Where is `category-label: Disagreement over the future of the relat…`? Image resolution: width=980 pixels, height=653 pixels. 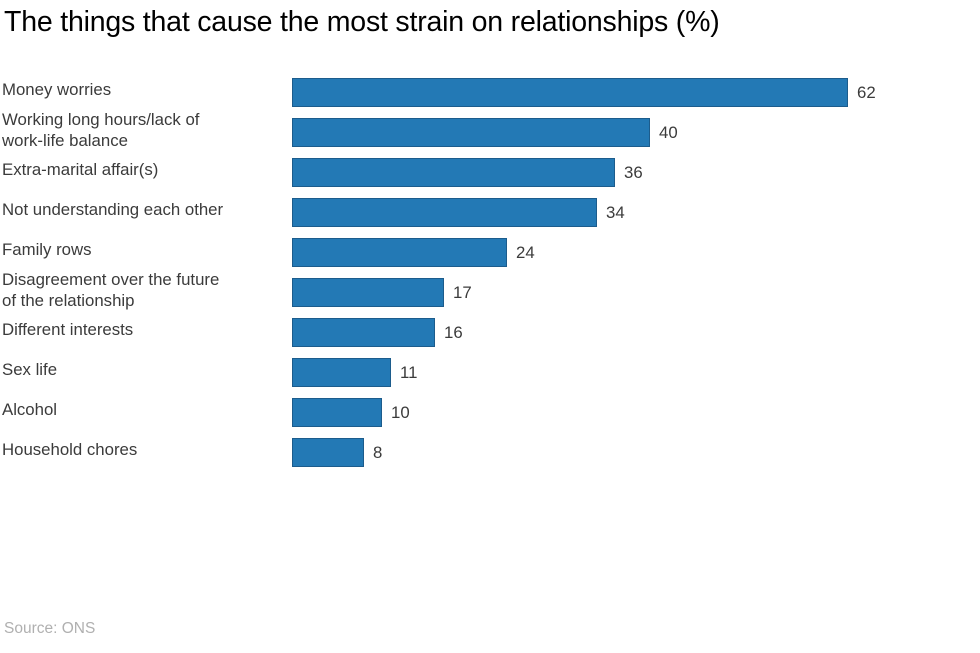
category-label: Disagreement over the future of the relat… is located at coordinates (145, 290).